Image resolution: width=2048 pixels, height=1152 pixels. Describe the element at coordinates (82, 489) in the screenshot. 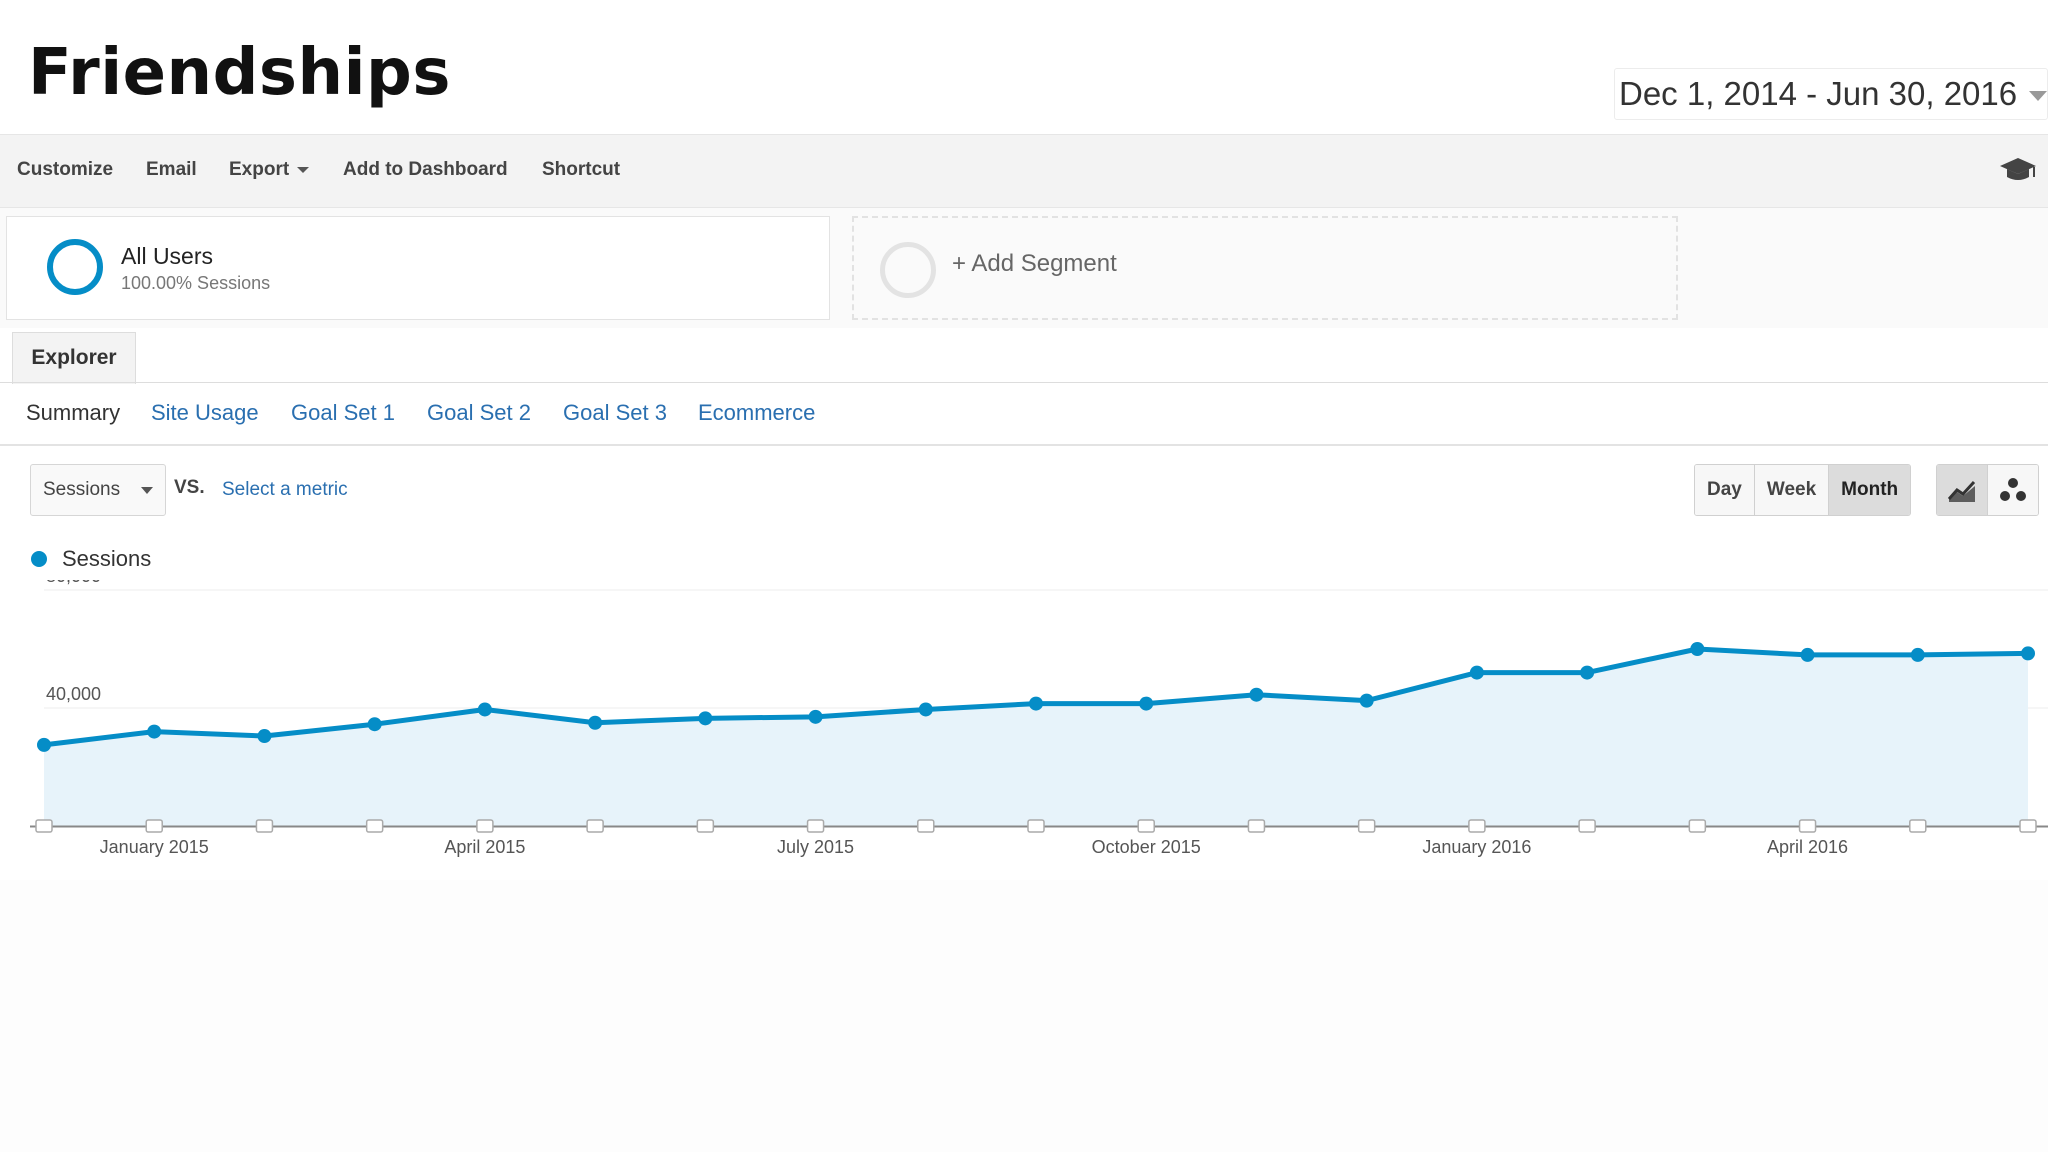

I see `metric-dropdown-value: Sessions` at that location.